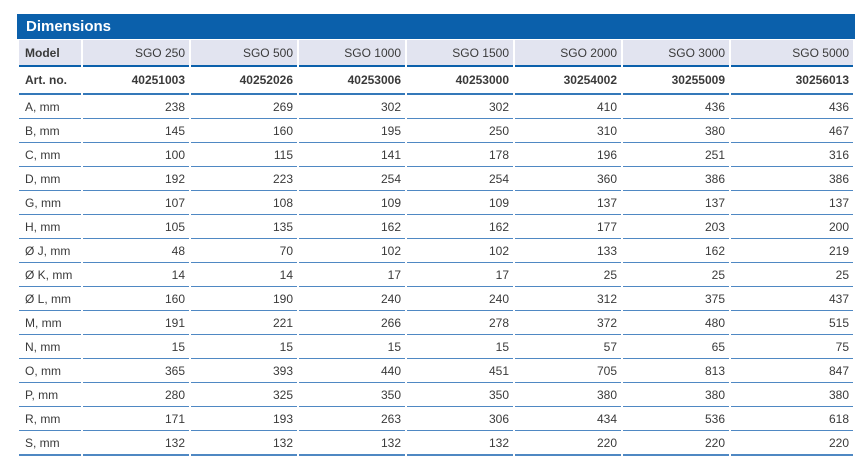  Describe the element at coordinates (244, 395) in the screenshot. I see `dimension-value: 325` at that location.